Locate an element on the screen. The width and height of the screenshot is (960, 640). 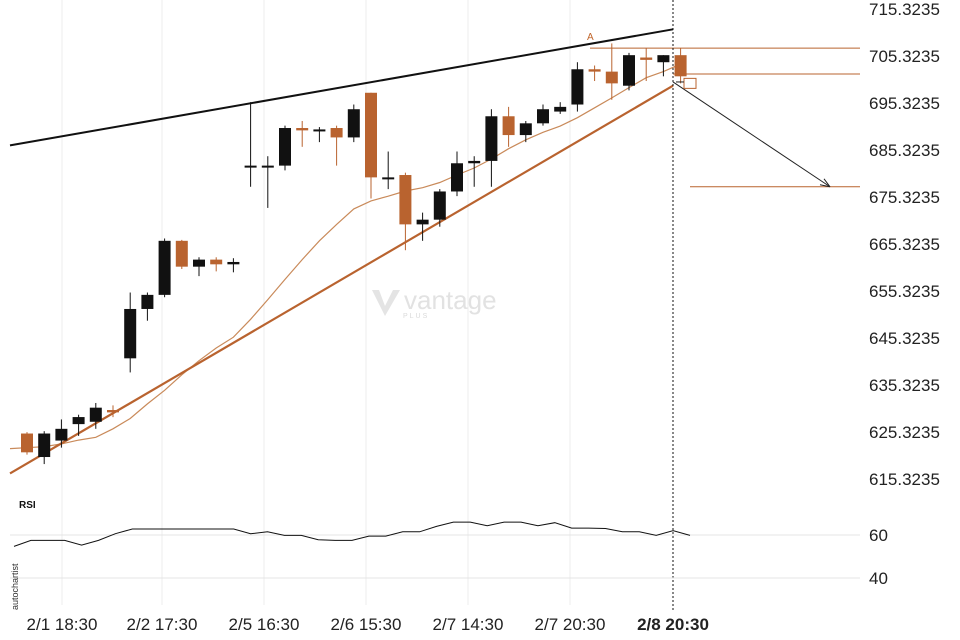
rsi-label: RSI is located at coordinates (27, 505).